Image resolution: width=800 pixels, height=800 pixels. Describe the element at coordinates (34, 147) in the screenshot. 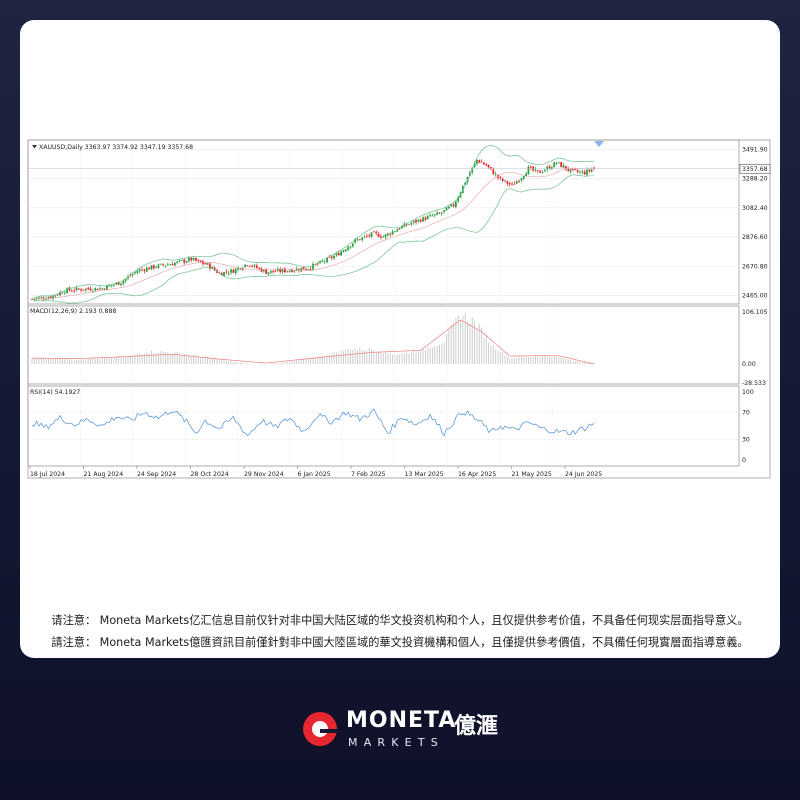

I see `menu-arrow-icon` at that location.